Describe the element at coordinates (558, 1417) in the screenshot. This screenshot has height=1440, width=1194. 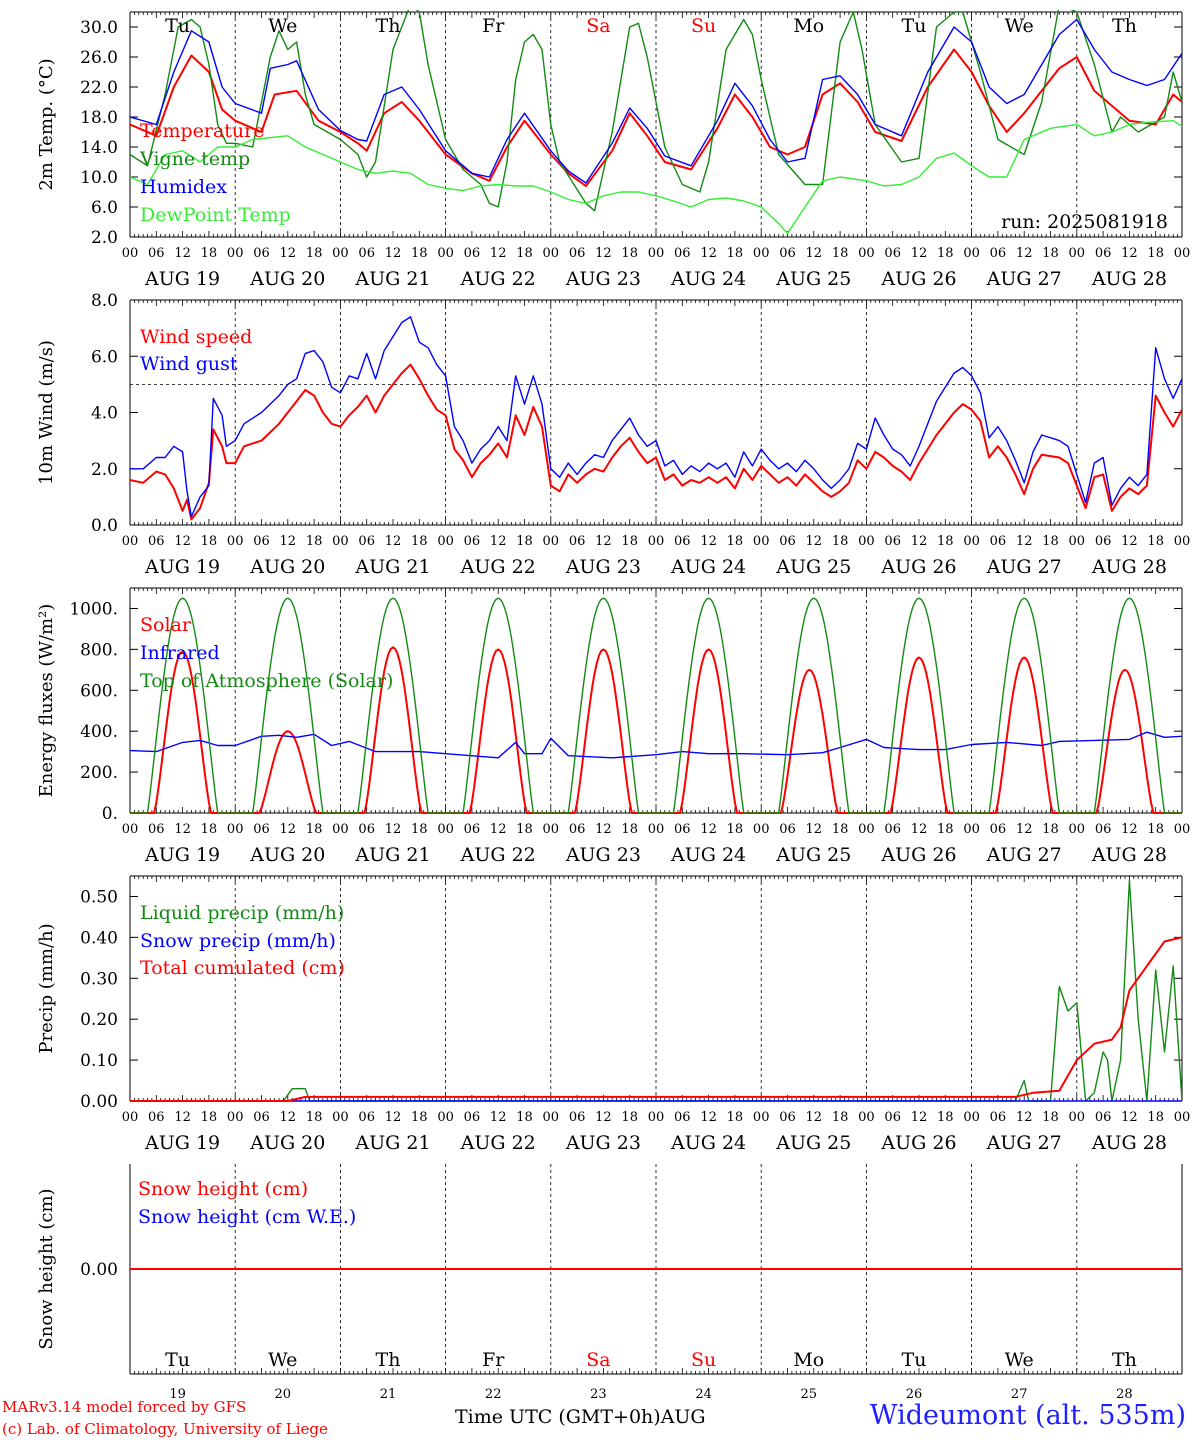
I see `x-axis-title: Time UTC (GMT+0h)` at that location.